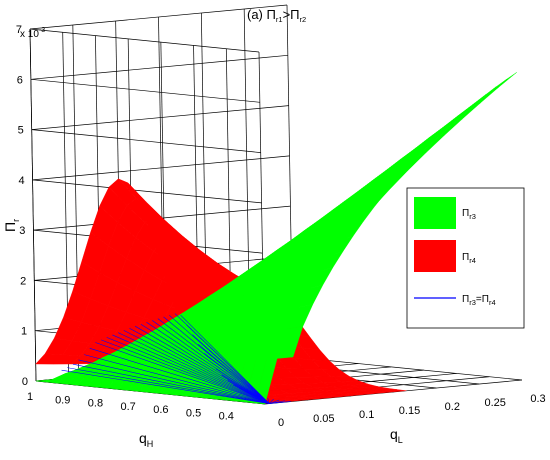 Image resolution: width=550 pixels, height=460 pixels. I want to click on x-tick-label: 0.5, so click(193, 413).